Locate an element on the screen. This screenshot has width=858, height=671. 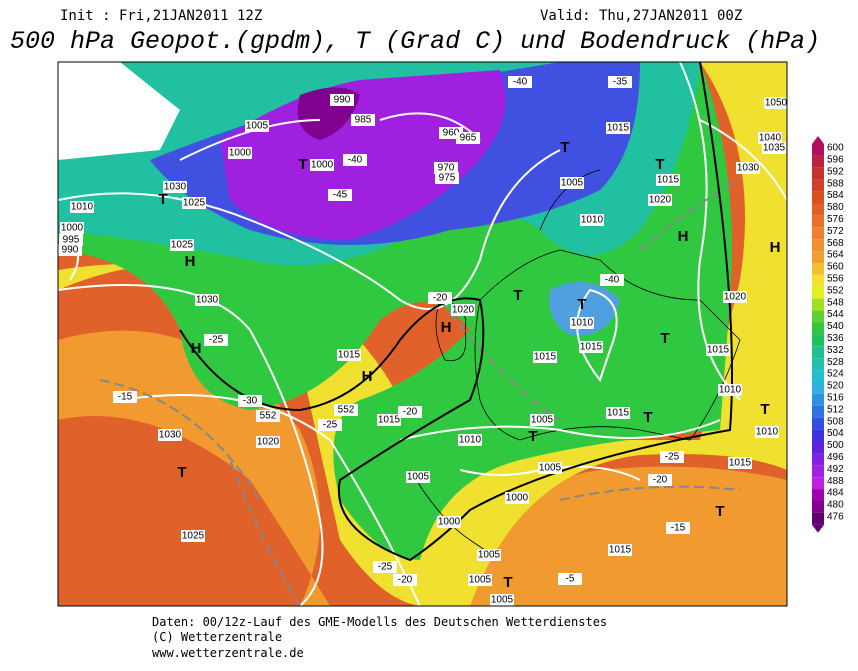
contour-label: -15 is located at coordinates (125, 397).